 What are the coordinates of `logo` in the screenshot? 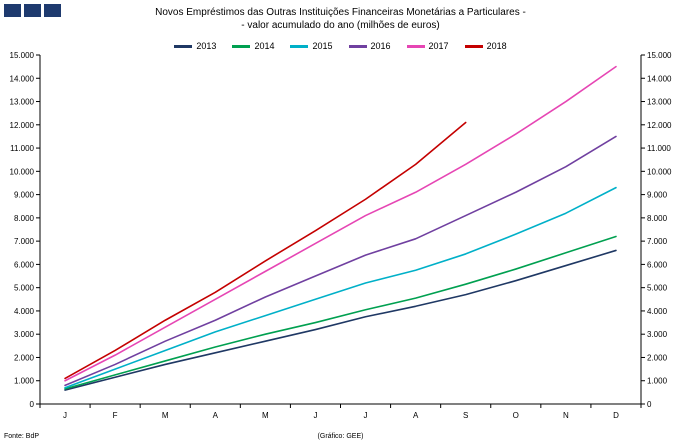 It's located at (32, 10).